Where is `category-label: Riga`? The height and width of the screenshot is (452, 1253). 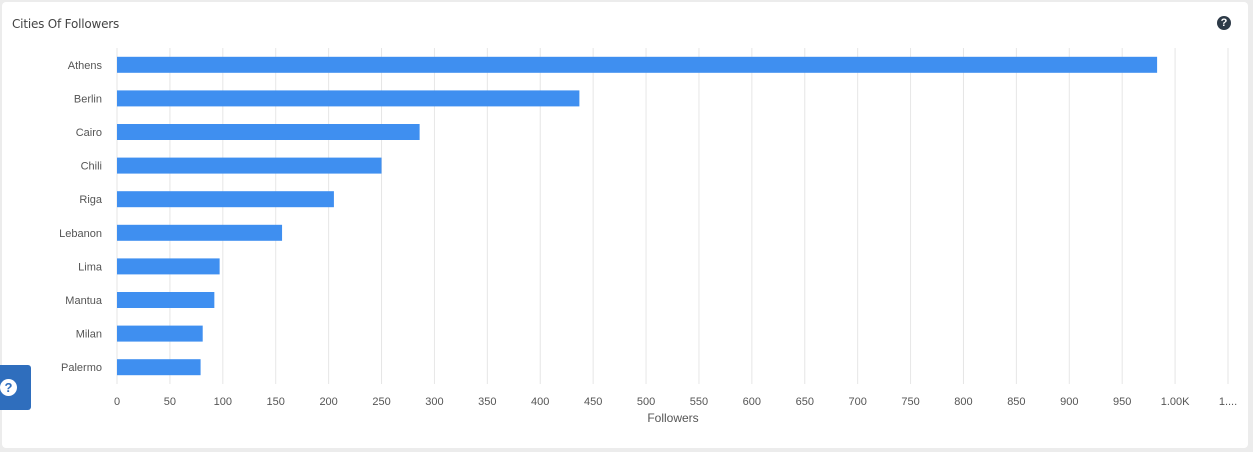
category-label: Riga is located at coordinates (91, 200).